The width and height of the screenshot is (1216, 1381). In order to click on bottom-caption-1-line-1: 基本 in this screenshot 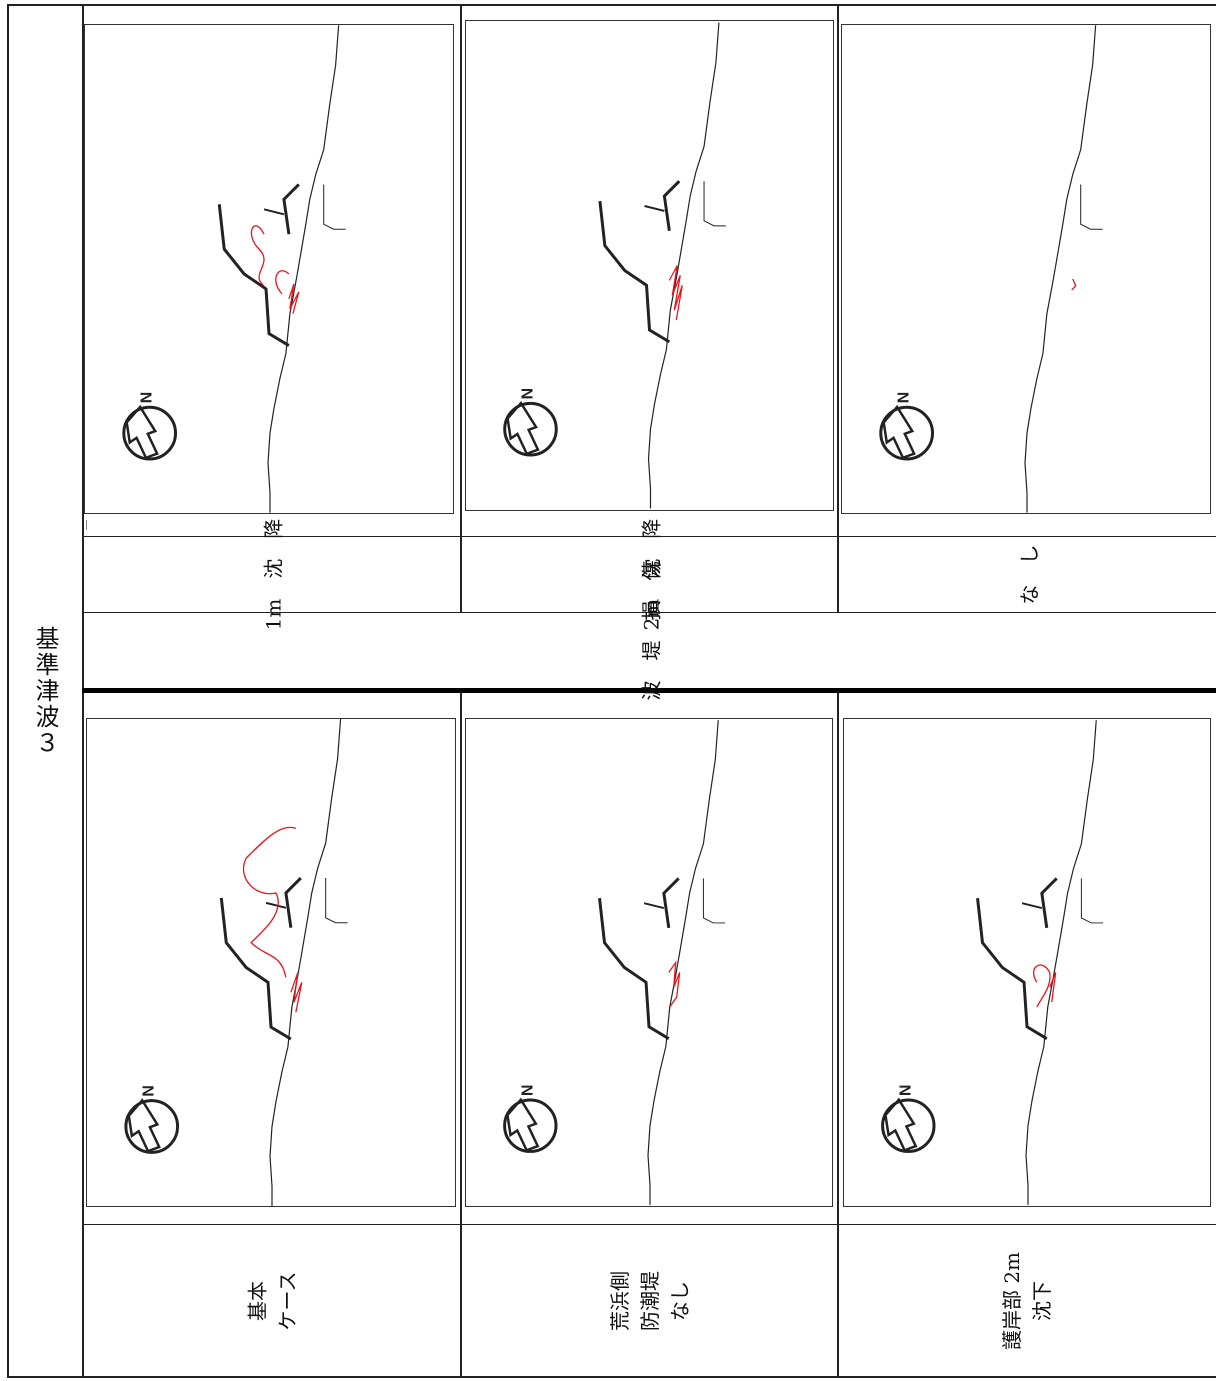, I will do `click(257, 1300)`.